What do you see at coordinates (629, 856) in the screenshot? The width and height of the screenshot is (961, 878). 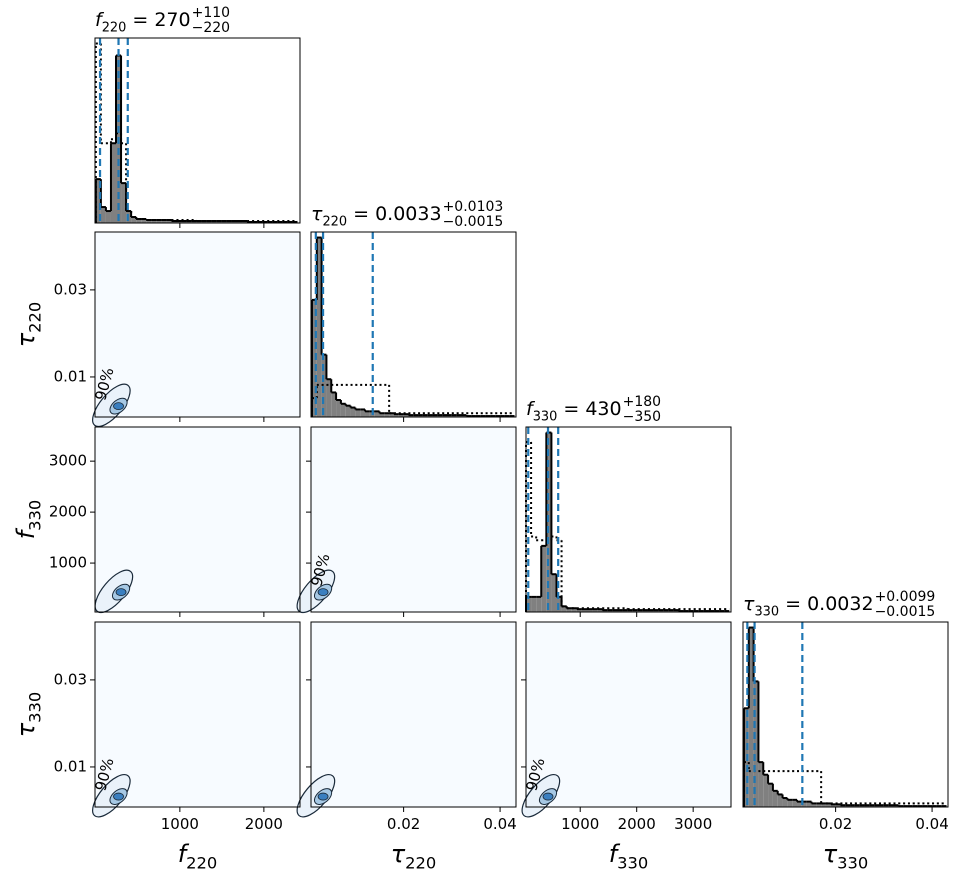 I see `x-axis-label: f330` at bounding box center [629, 856].